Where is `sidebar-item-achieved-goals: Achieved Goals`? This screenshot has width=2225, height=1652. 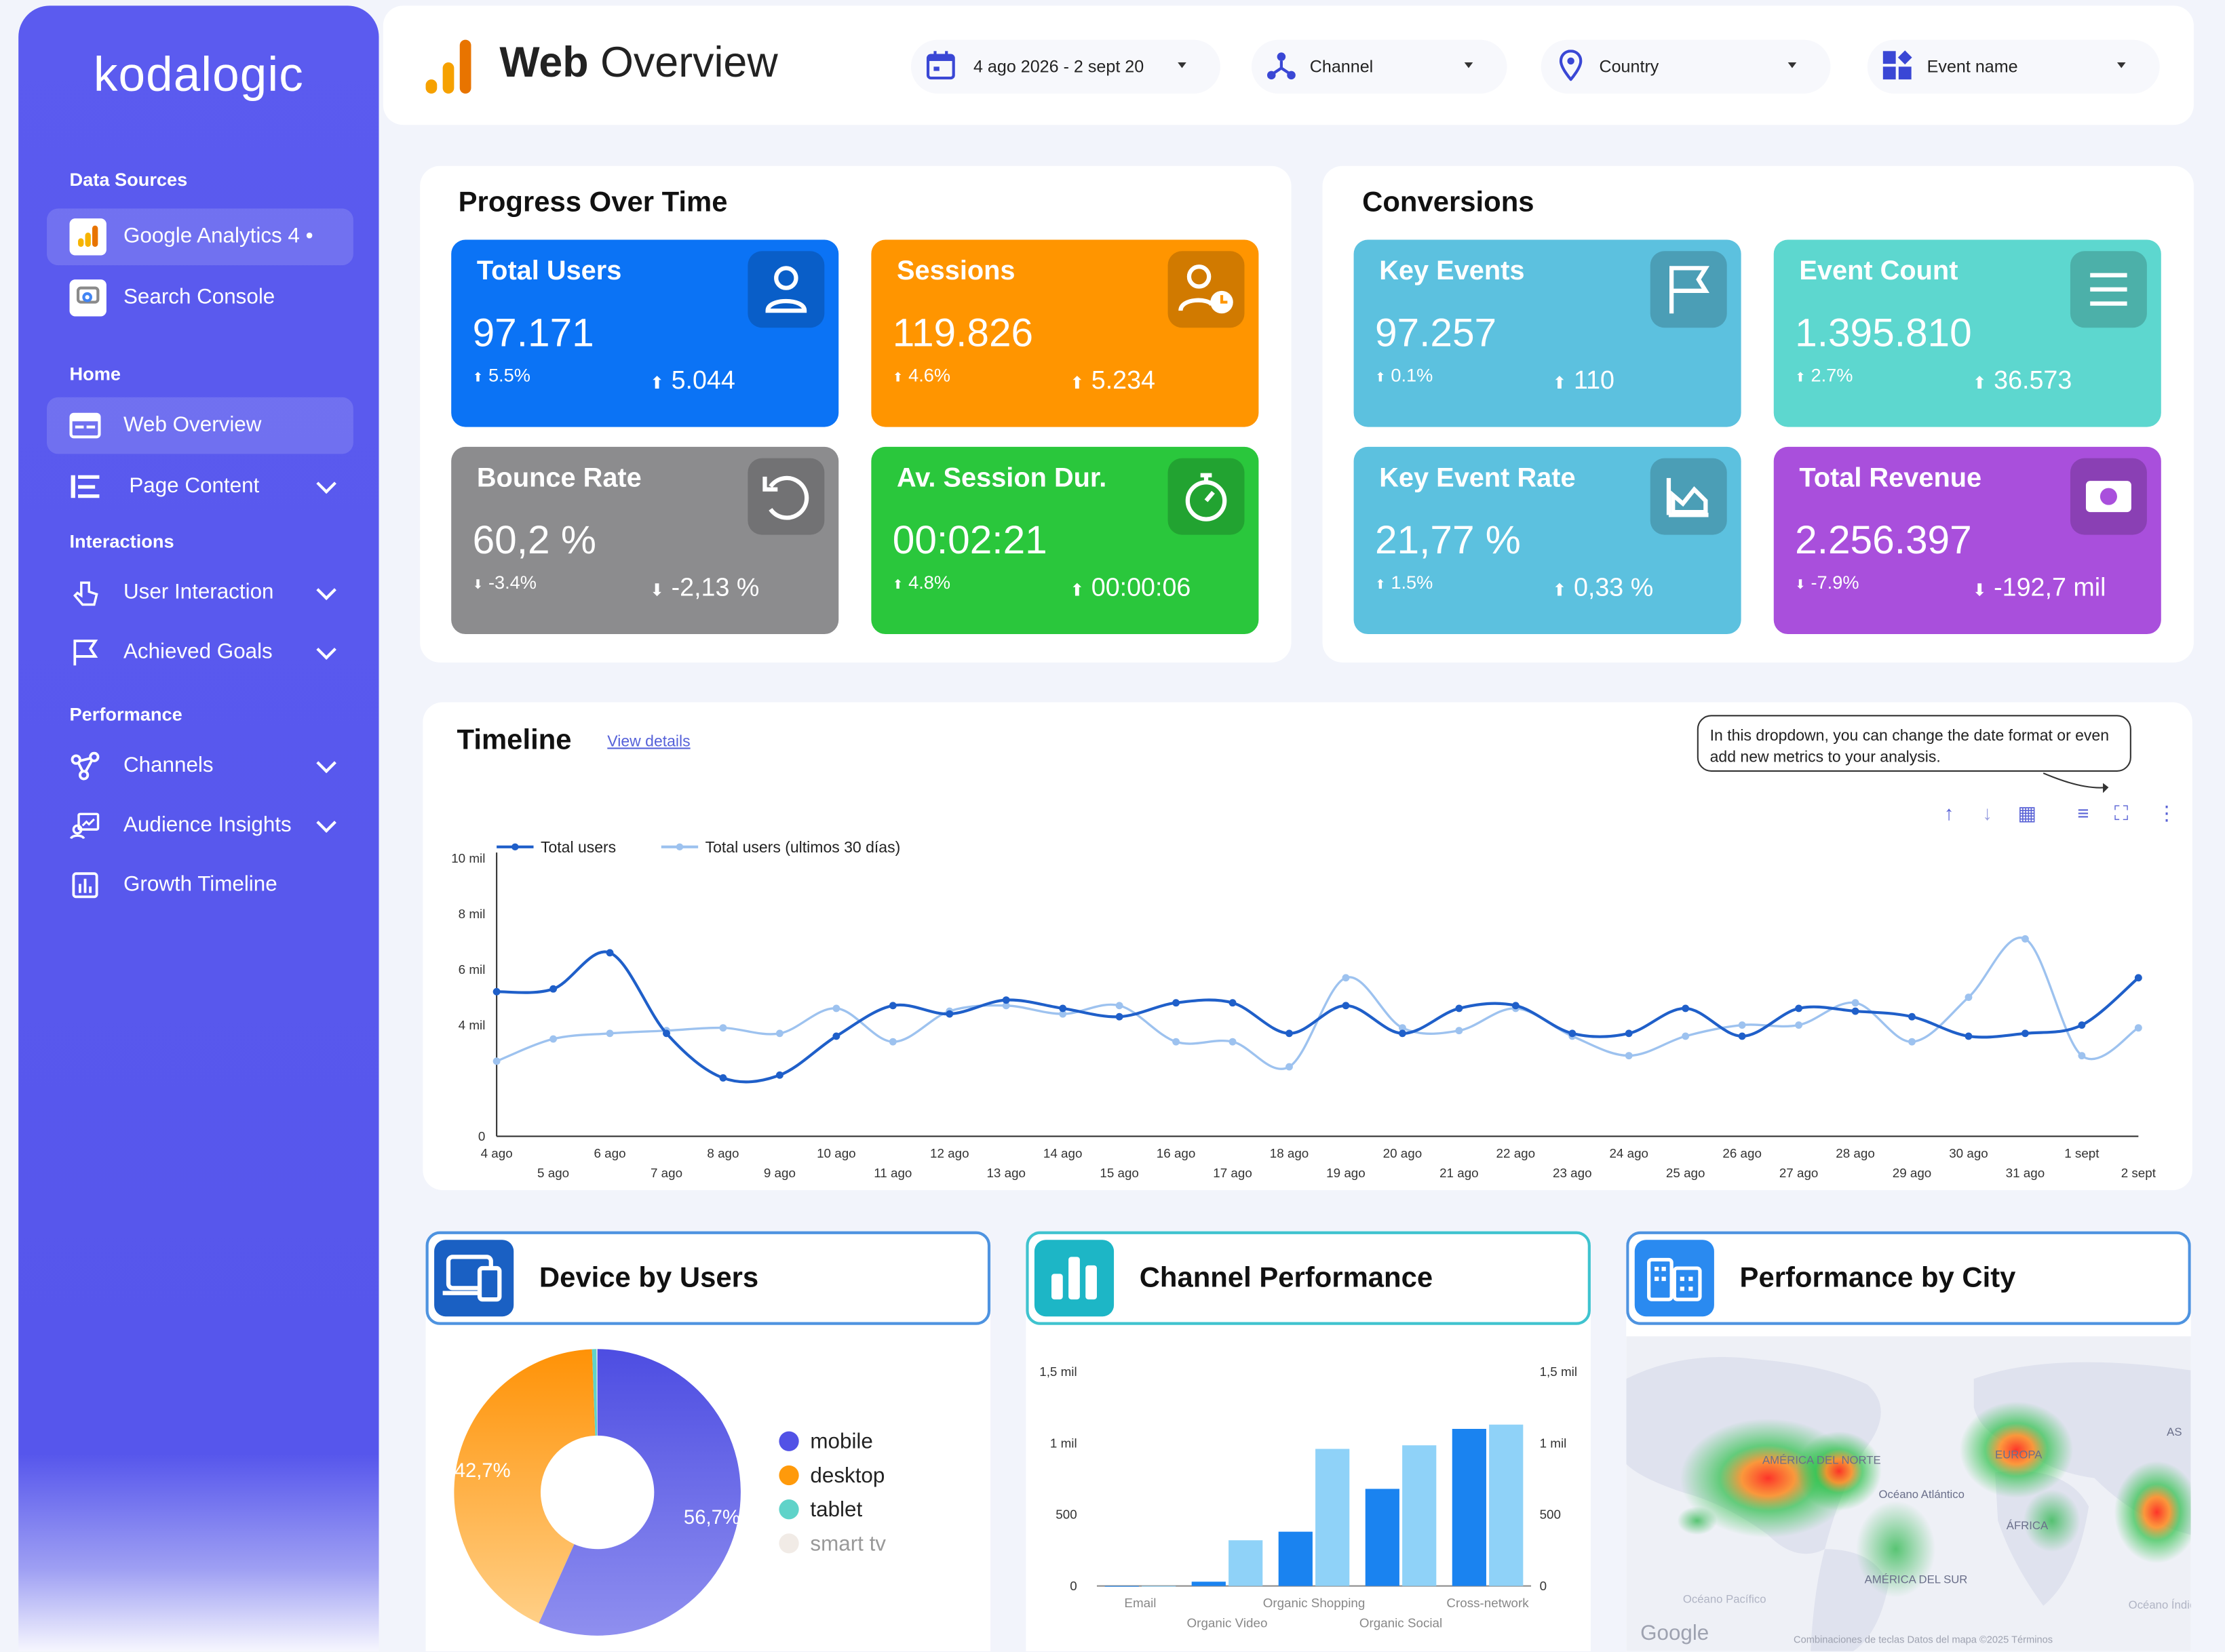 sidebar-item-achieved-goals: Achieved Goals is located at coordinates (200, 652).